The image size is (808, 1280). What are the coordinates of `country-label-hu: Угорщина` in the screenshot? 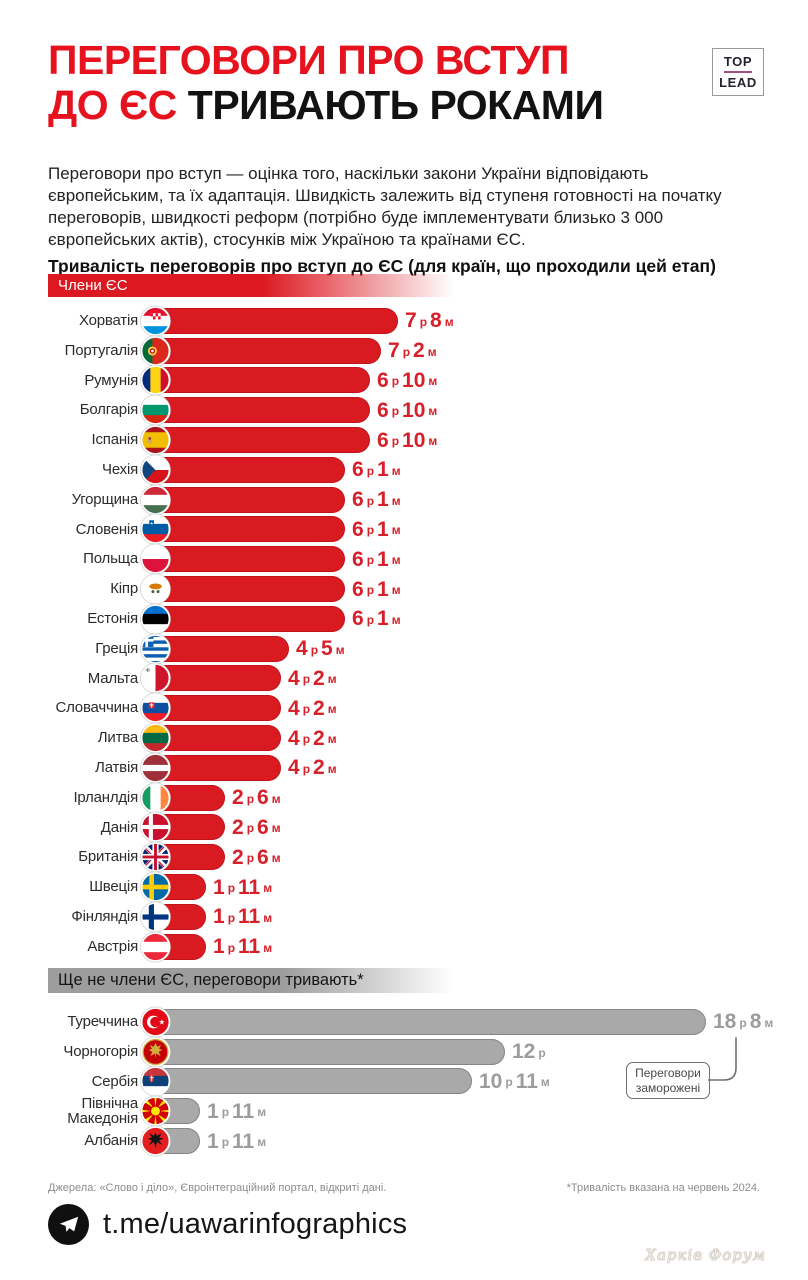 It's located at (105, 499).